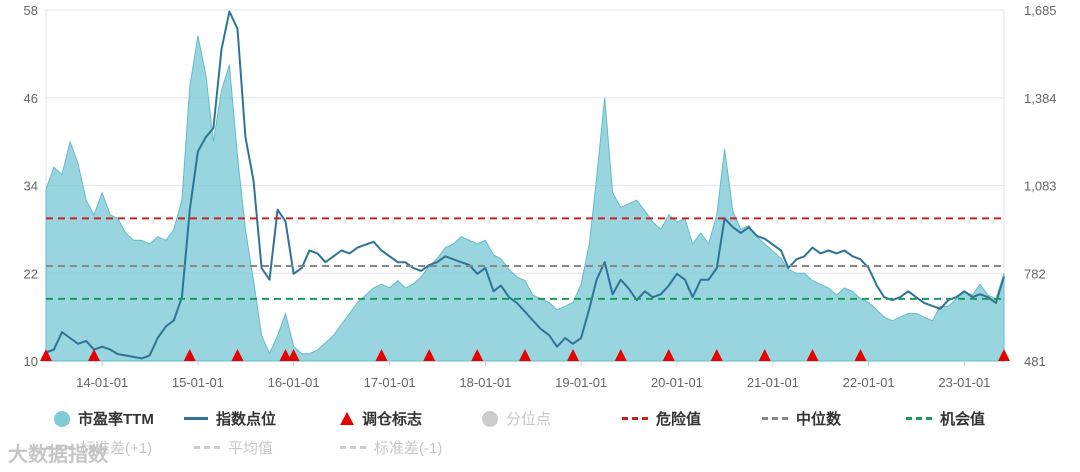 The height and width of the screenshot is (472, 1080). I want to click on legend-label: 指数点位, so click(246, 419).